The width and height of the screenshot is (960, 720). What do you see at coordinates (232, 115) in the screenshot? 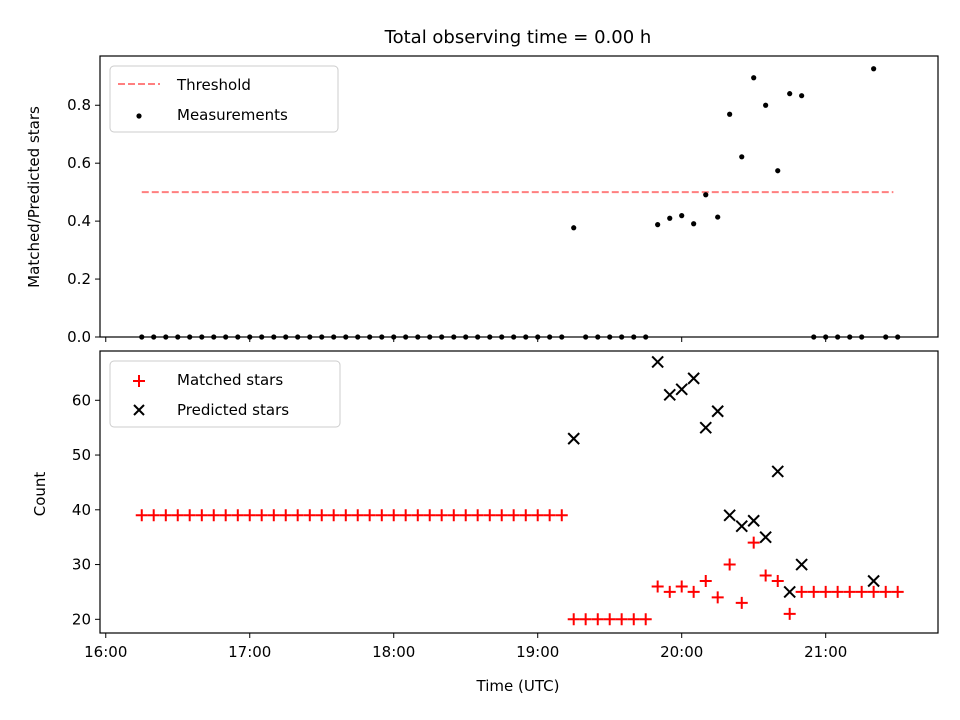
I see `legend-measurements-label: Measurements` at bounding box center [232, 115].